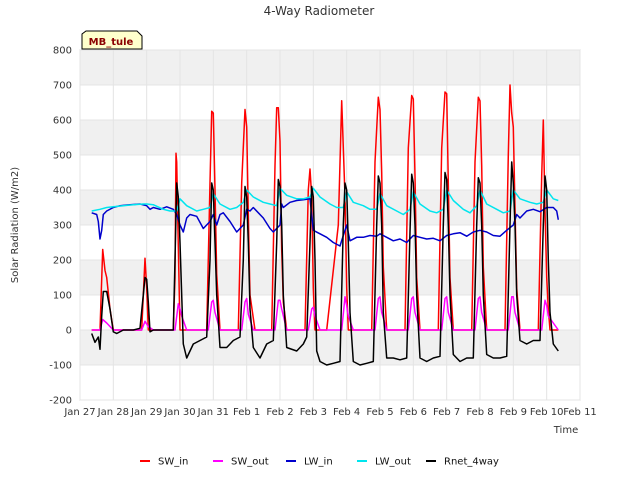 Image resolution: width=640 pixels, height=480 pixels. I want to click on legend-label-sw_out: SW_out, so click(250, 462).